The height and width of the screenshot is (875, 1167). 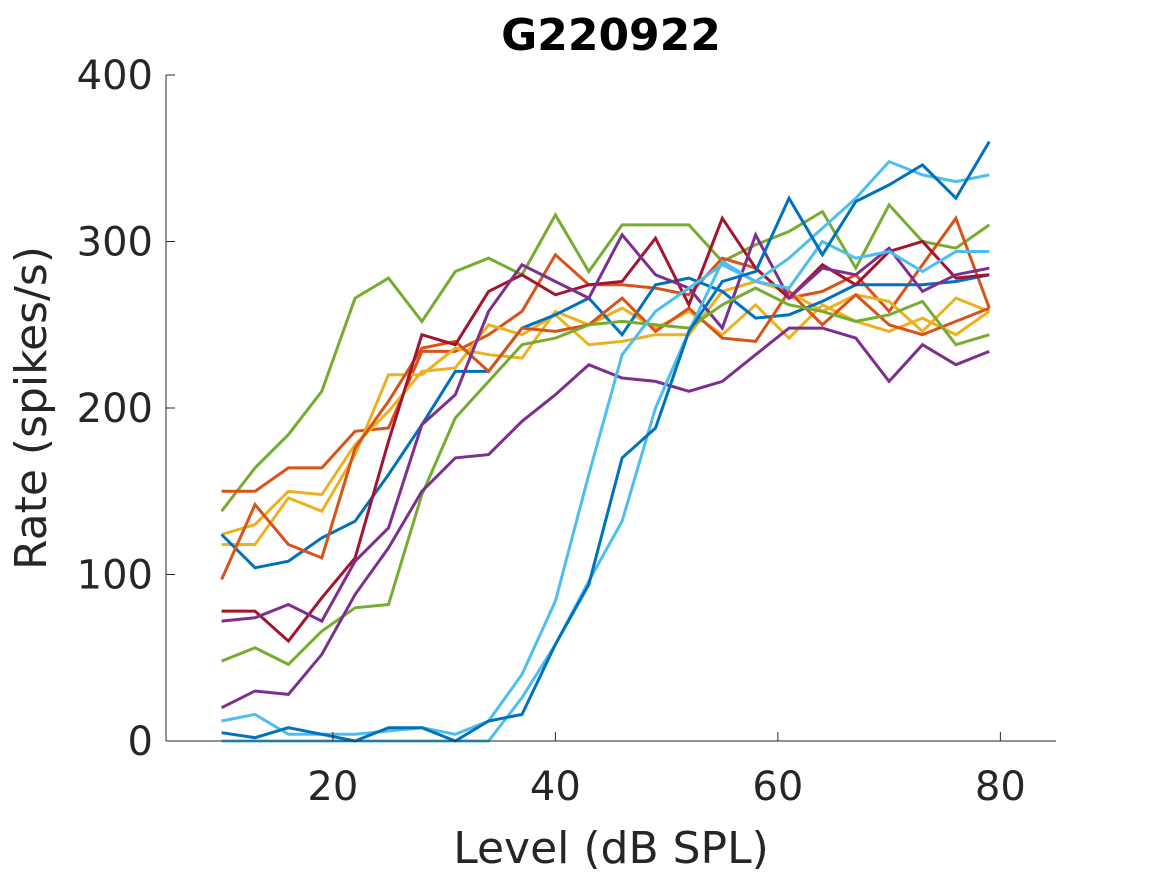 I want to click on x-axis-label: Level (dB SPL), so click(x=611, y=848).